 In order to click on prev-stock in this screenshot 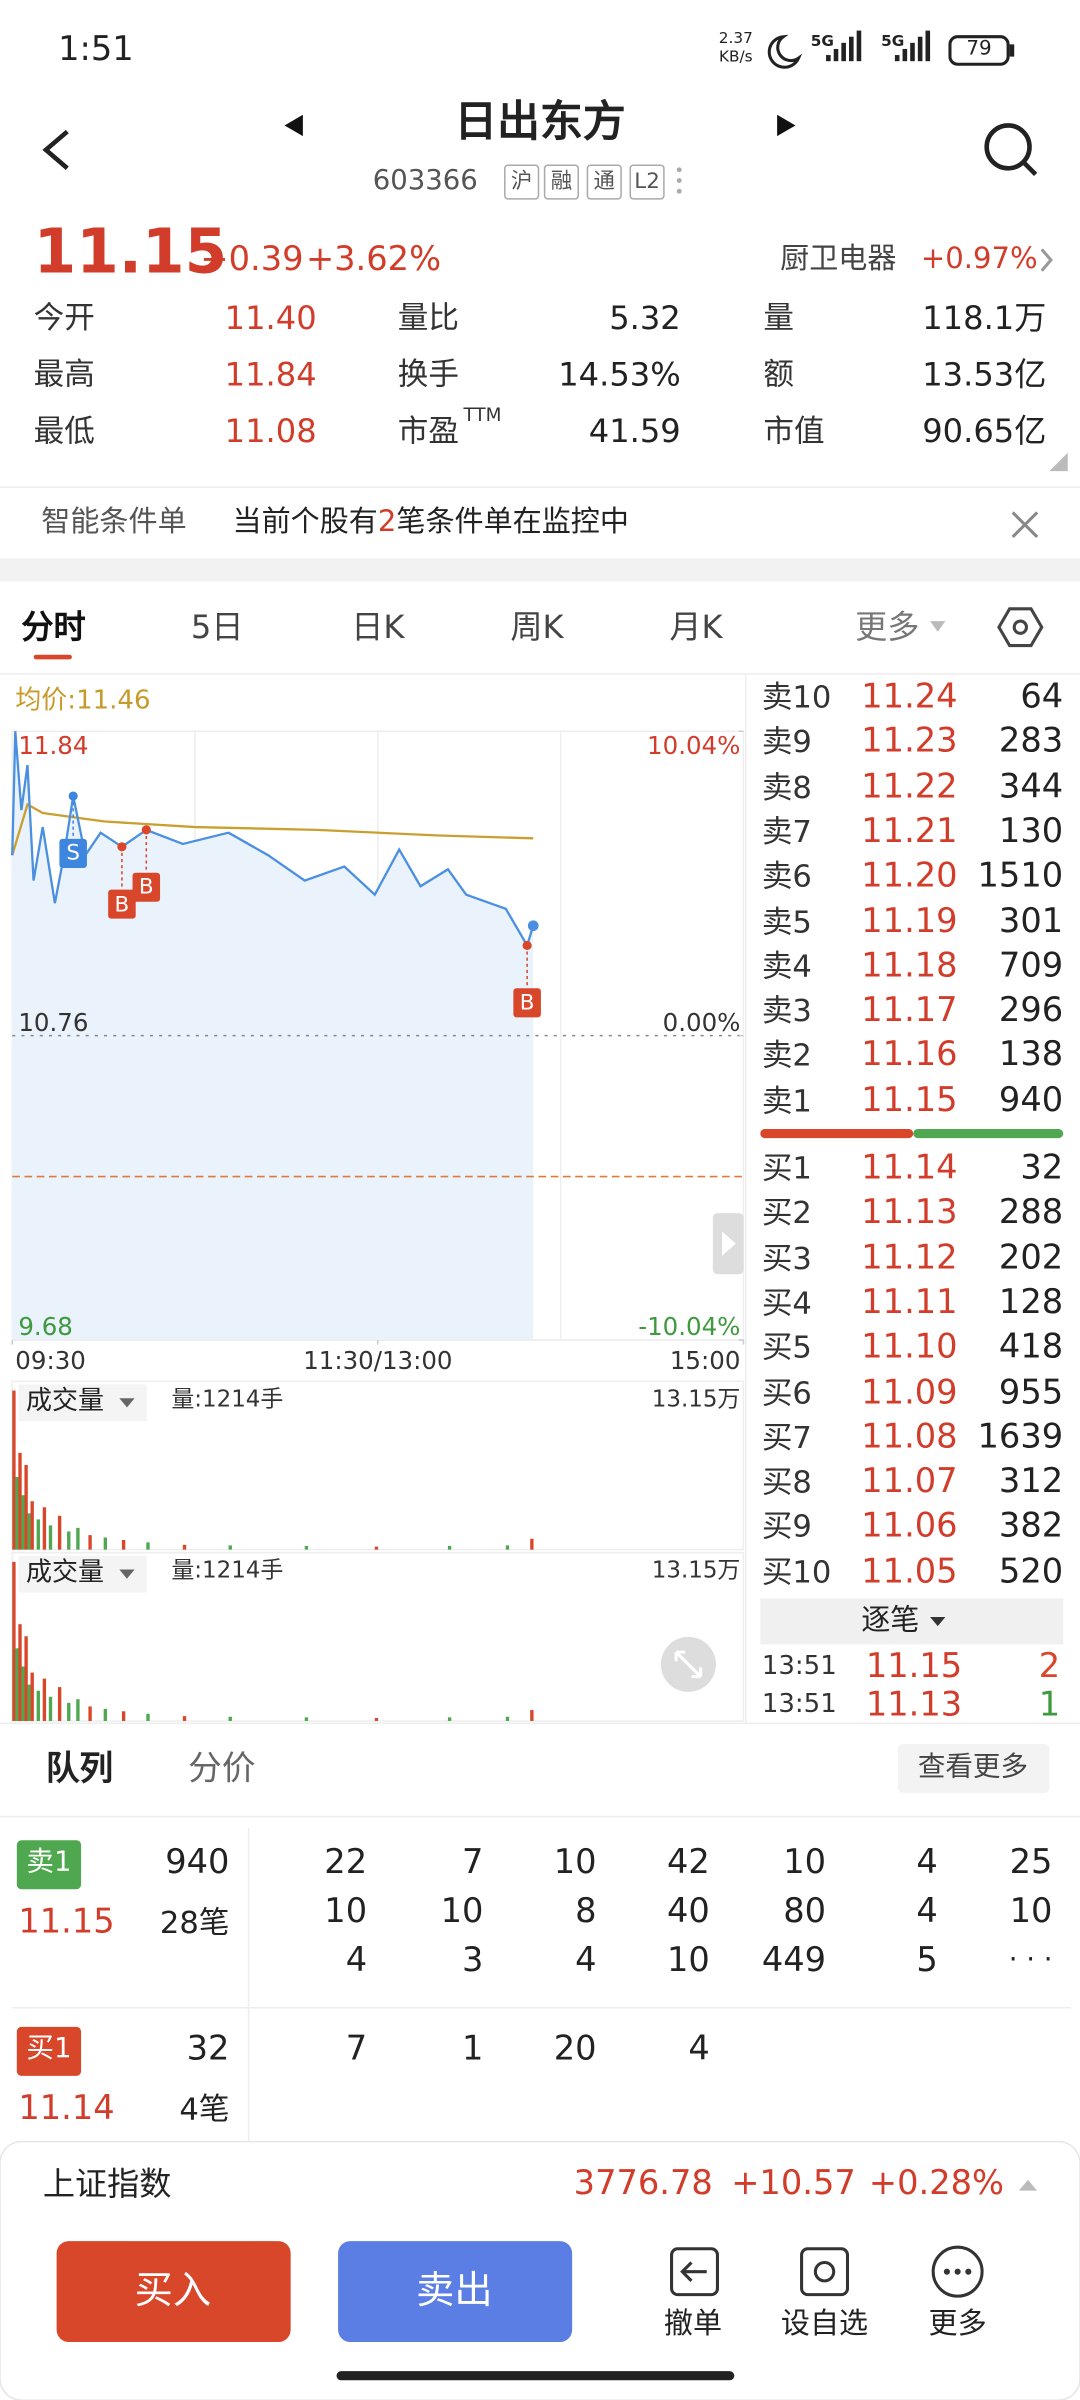, I will do `click(293, 125)`.